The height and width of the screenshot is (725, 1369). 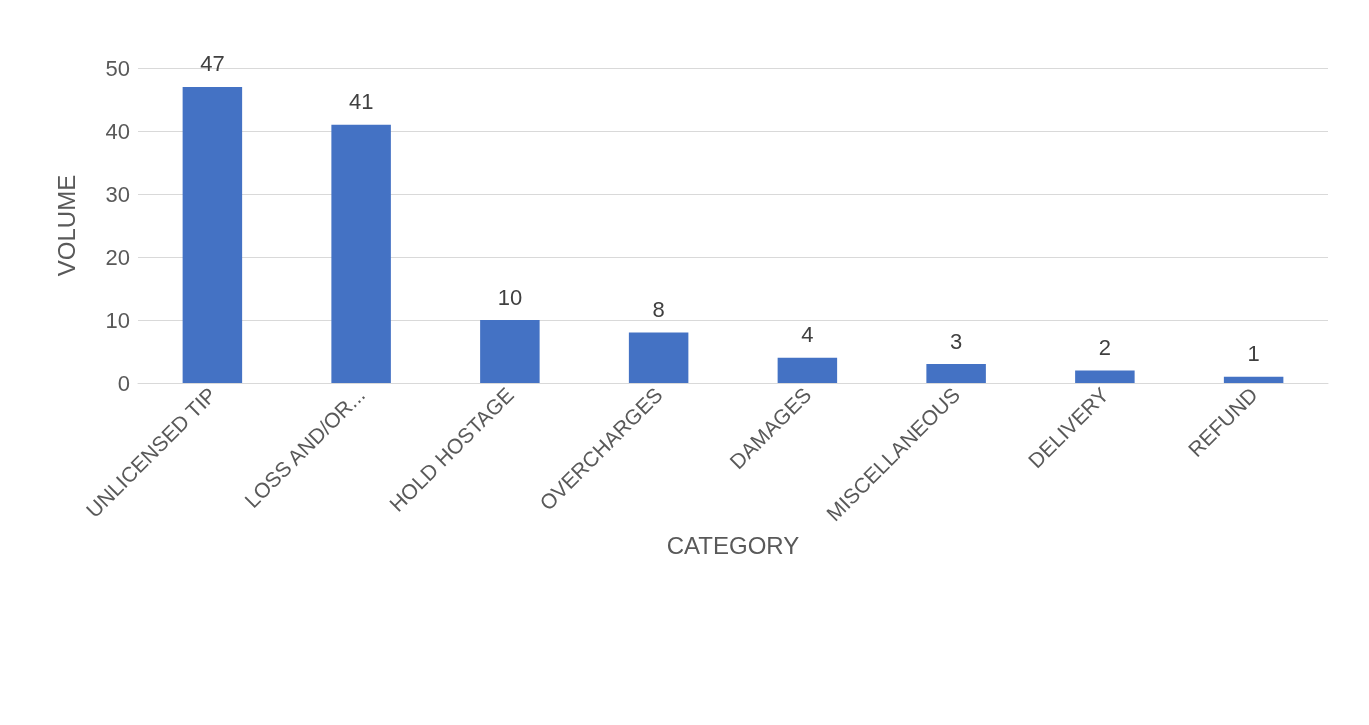 I want to click on data-label: 1, so click(x=1253, y=354).